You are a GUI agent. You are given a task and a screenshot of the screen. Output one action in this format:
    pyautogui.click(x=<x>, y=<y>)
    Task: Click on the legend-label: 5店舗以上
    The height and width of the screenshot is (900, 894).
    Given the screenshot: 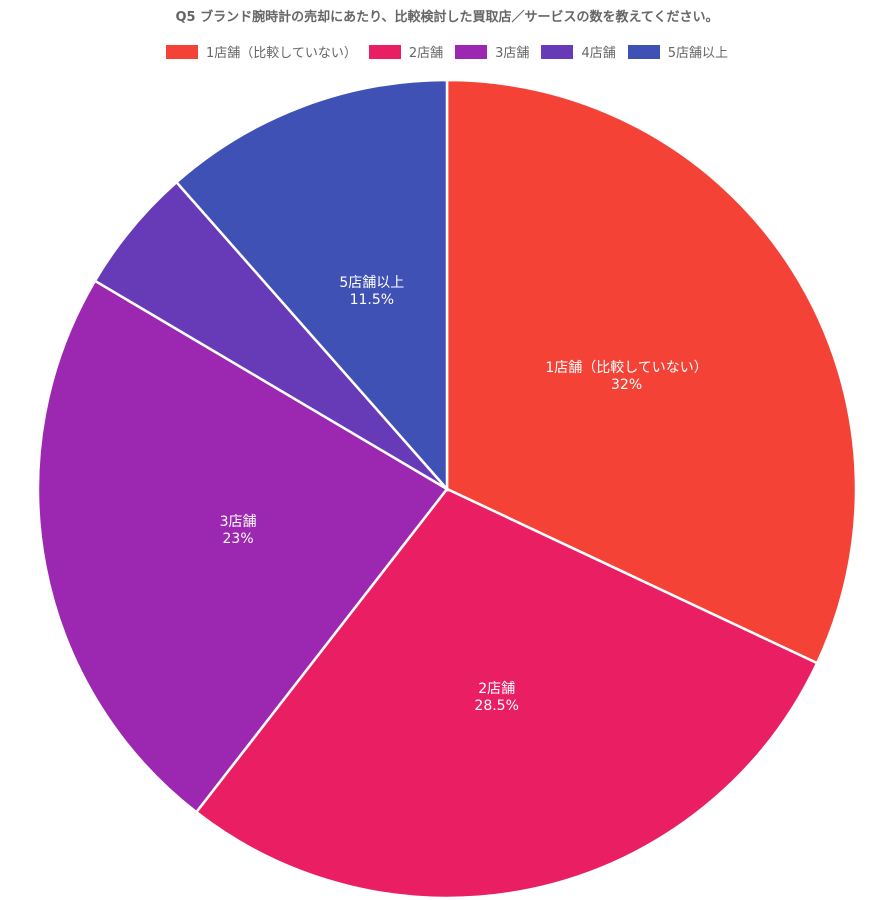 What is the action you would take?
    pyautogui.click(x=697, y=53)
    